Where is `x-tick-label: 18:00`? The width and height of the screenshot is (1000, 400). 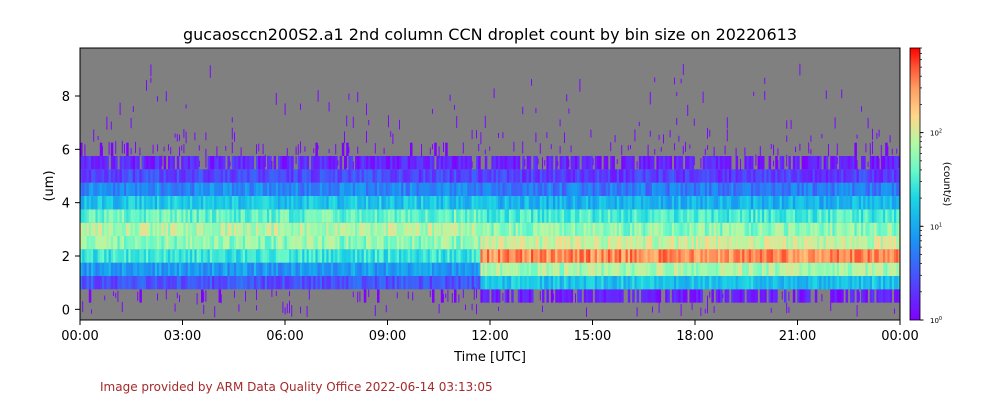 x-tick-label: 18:00 is located at coordinates (694, 336).